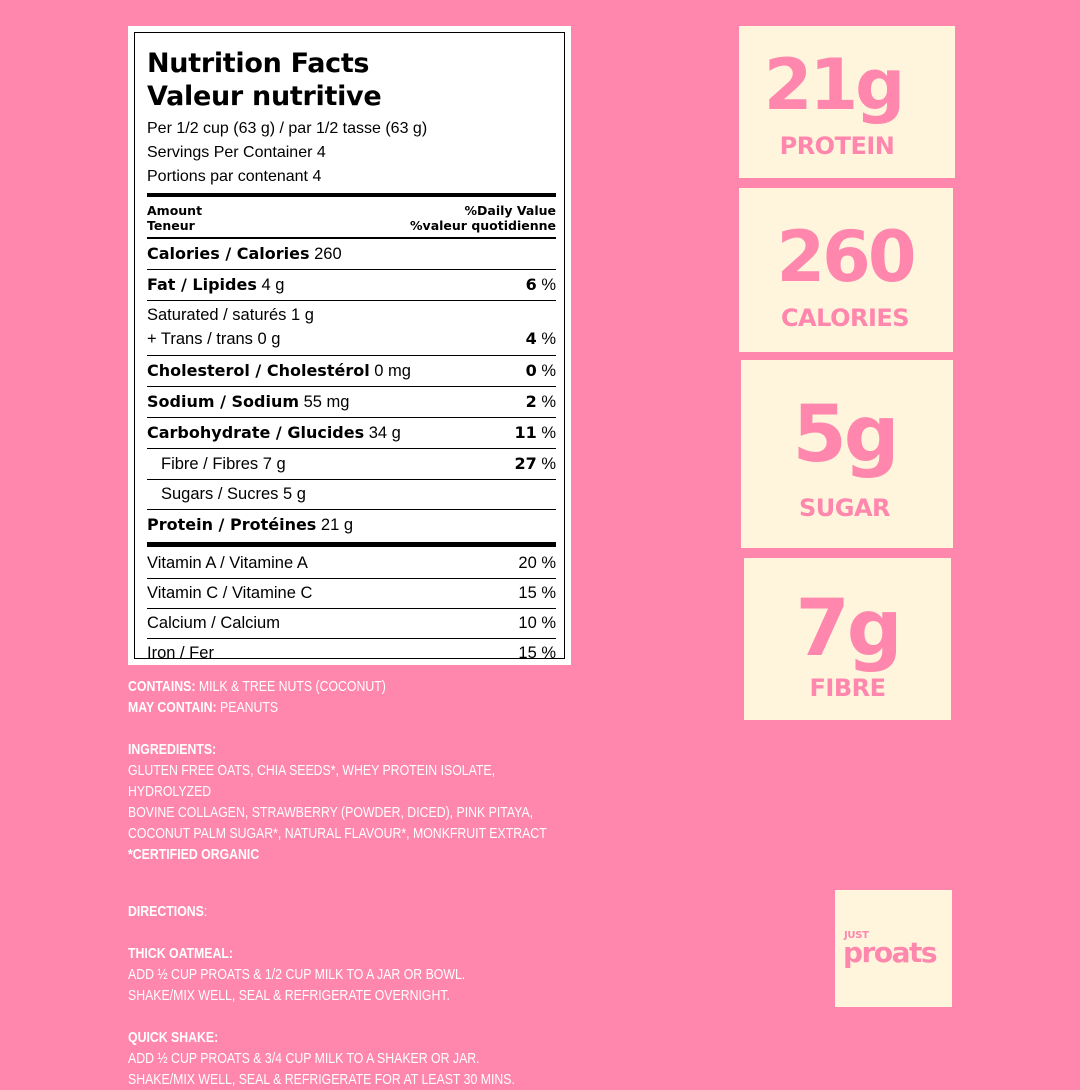 This screenshot has height=1090, width=1080. I want to click on may-contain-line: MAY CONTAIN: PEANUTS, so click(341, 707).